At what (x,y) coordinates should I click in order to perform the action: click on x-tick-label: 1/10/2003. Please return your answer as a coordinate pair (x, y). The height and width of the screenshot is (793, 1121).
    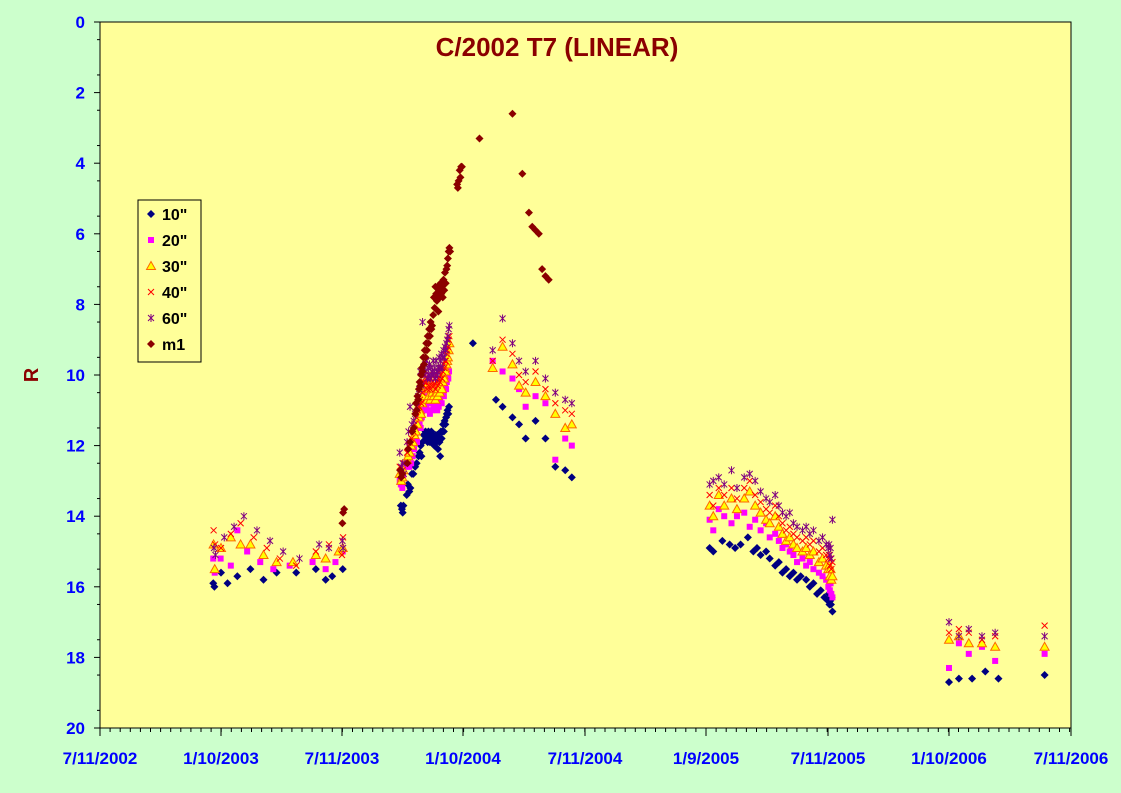
    Looking at the image, I should click on (221, 758).